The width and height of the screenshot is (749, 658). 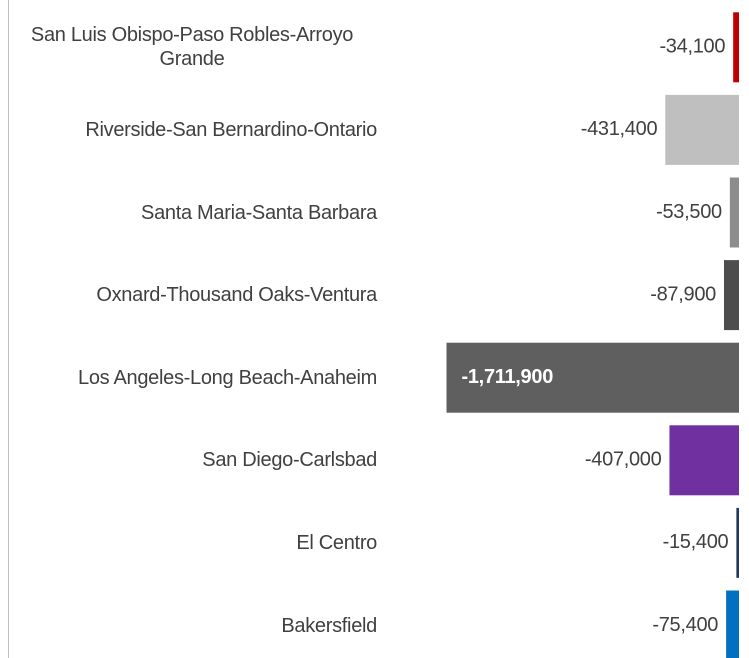 What do you see at coordinates (192, 622) in the screenshot?
I see `category-label-box: Bakersfield` at bounding box center [192, 622].